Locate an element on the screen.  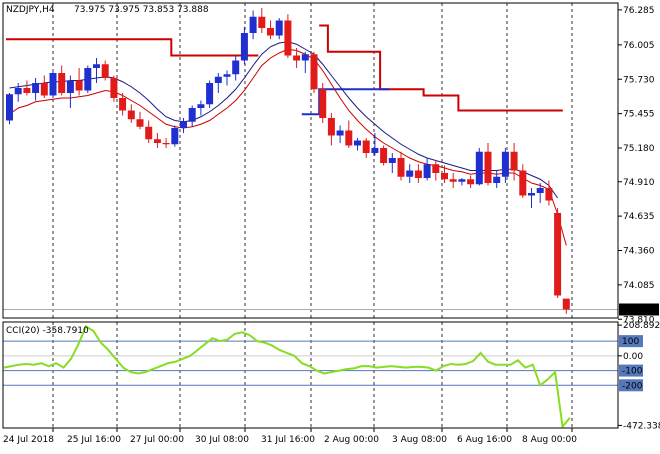
time-tick-label: 8 Aug 00:00 is located at coordinates (549, 440).